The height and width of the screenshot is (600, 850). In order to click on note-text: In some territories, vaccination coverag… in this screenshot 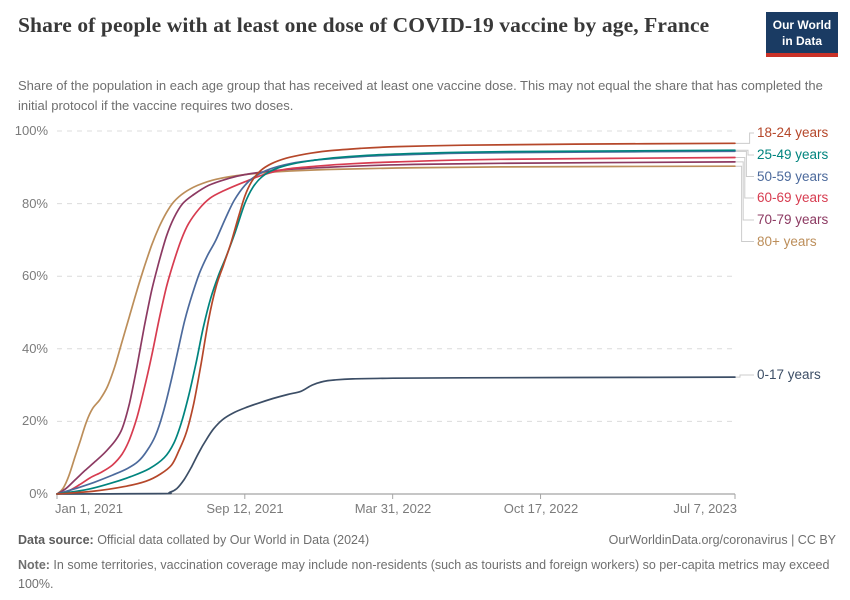, I will do `click(424, 574)`.